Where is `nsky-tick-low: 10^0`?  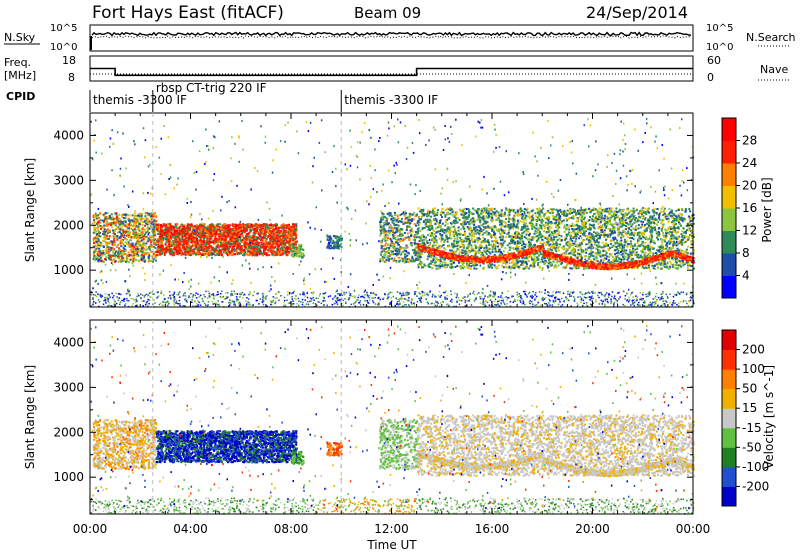 nsky-tick-low: 10^0 is located at coordinates (63, 47).